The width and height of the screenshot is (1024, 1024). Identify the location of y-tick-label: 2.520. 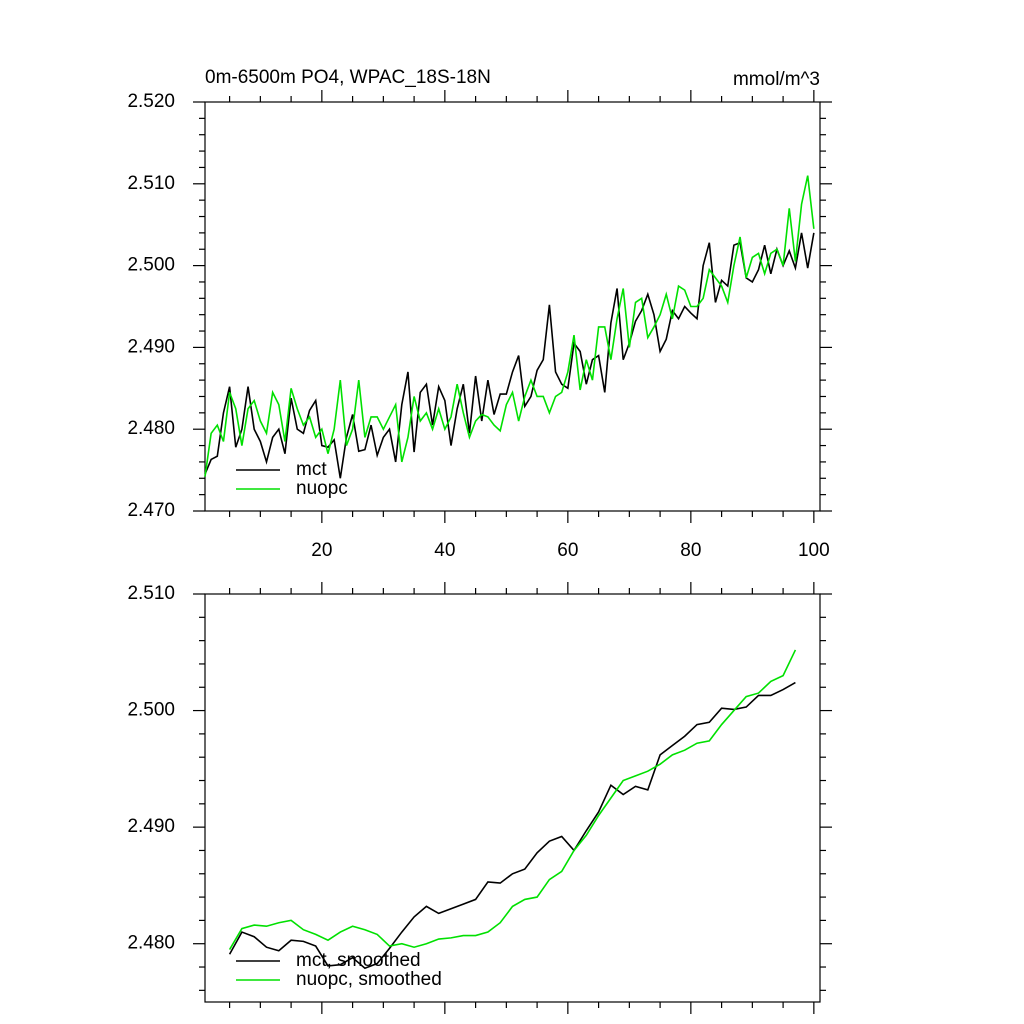
(151, 101).